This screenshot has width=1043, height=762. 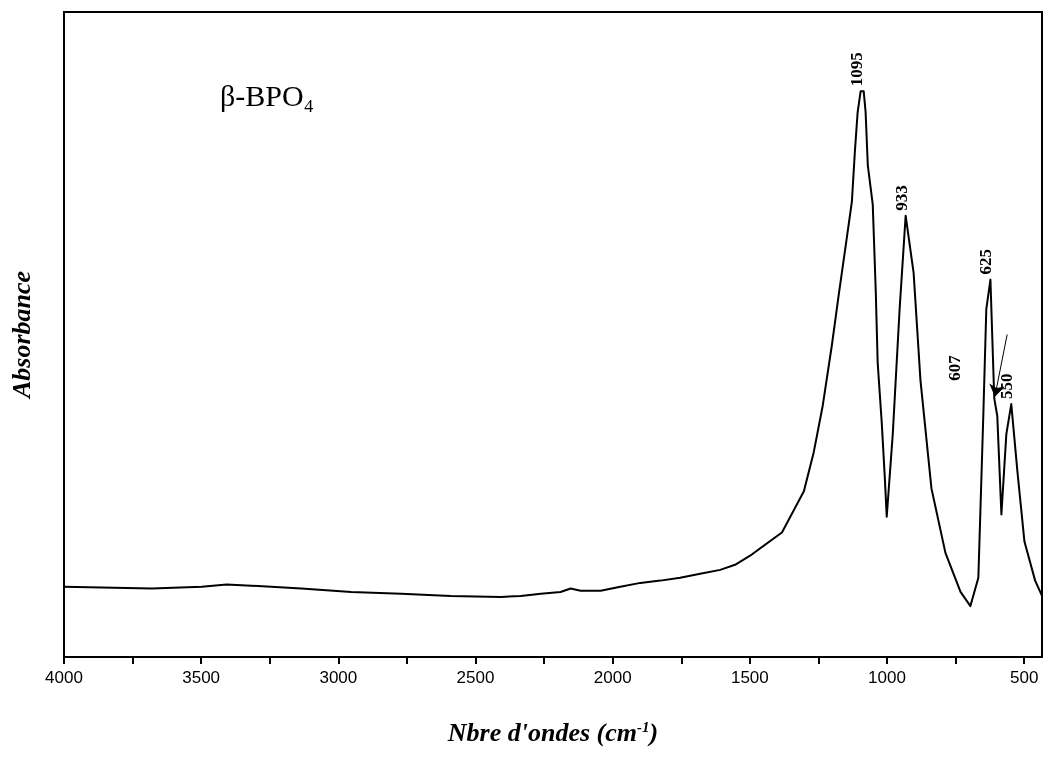 What do you see at coordinates (901, 198) in the screenshot?
I see `annotation: 933` at bounding box center [901, 198].